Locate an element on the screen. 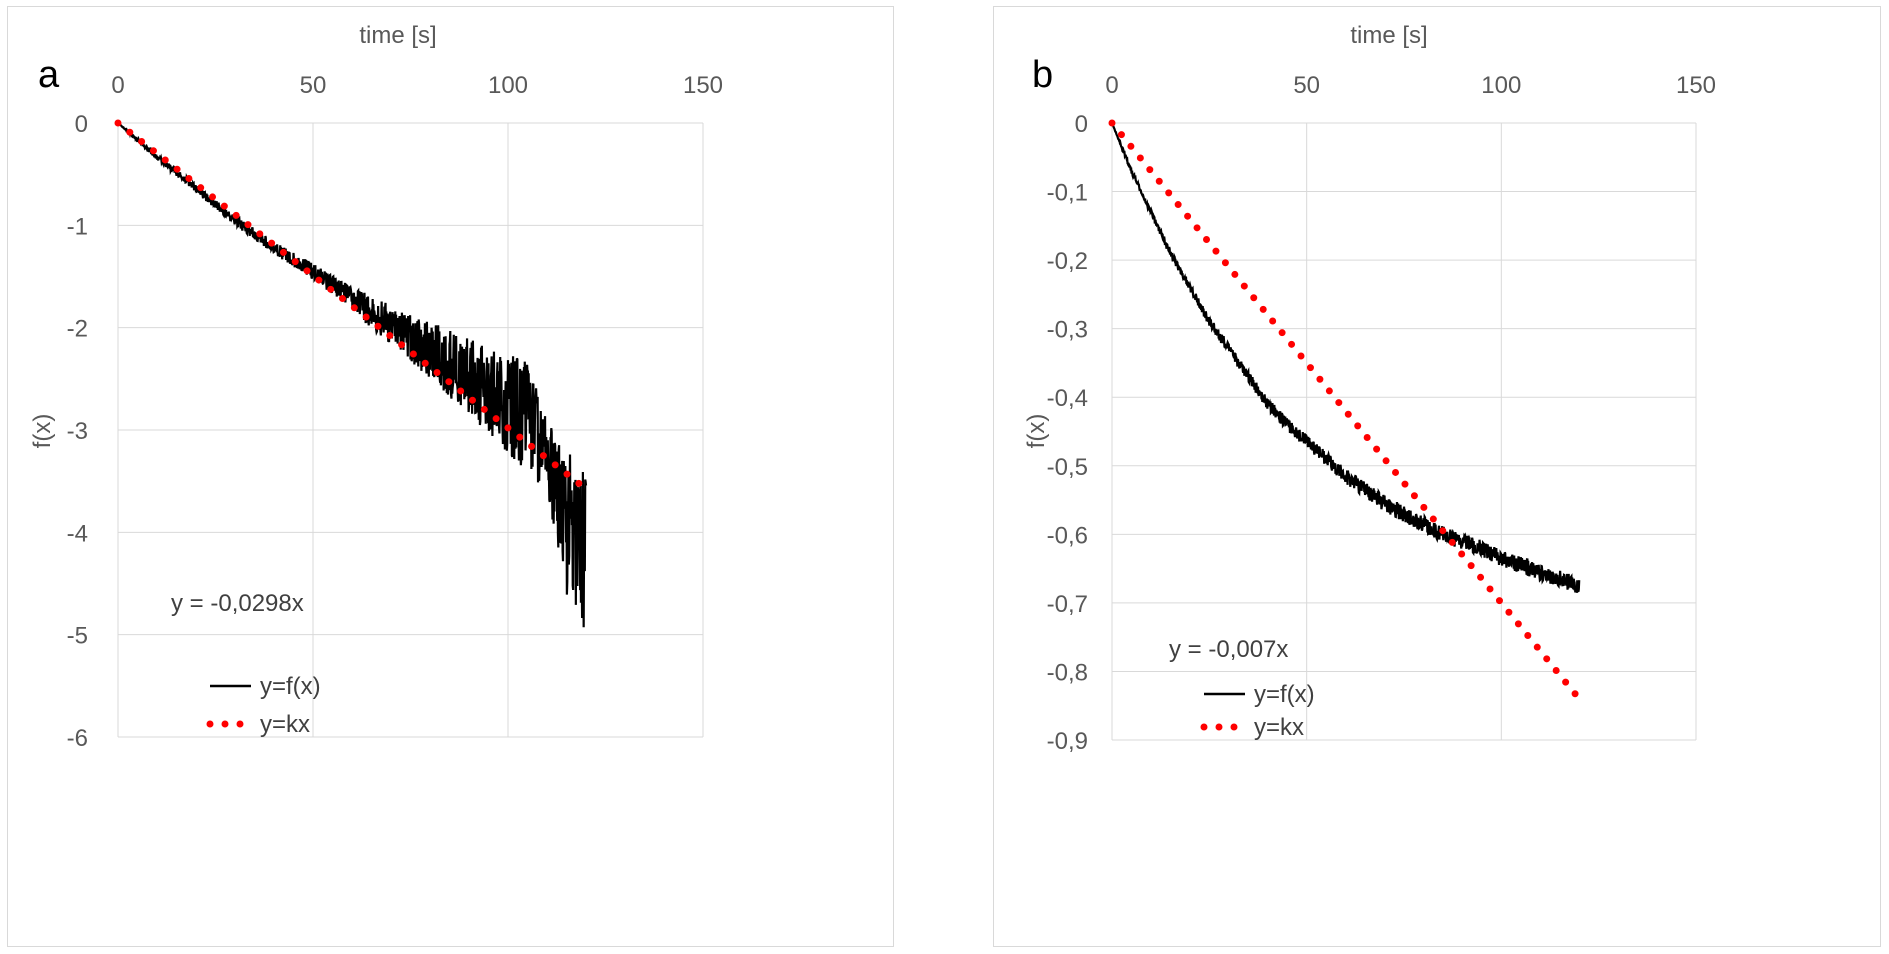 The width and height of the screenshot is (1889, 954). trendline-equation: y = -0,007x is located at coordinates (1228, 649).